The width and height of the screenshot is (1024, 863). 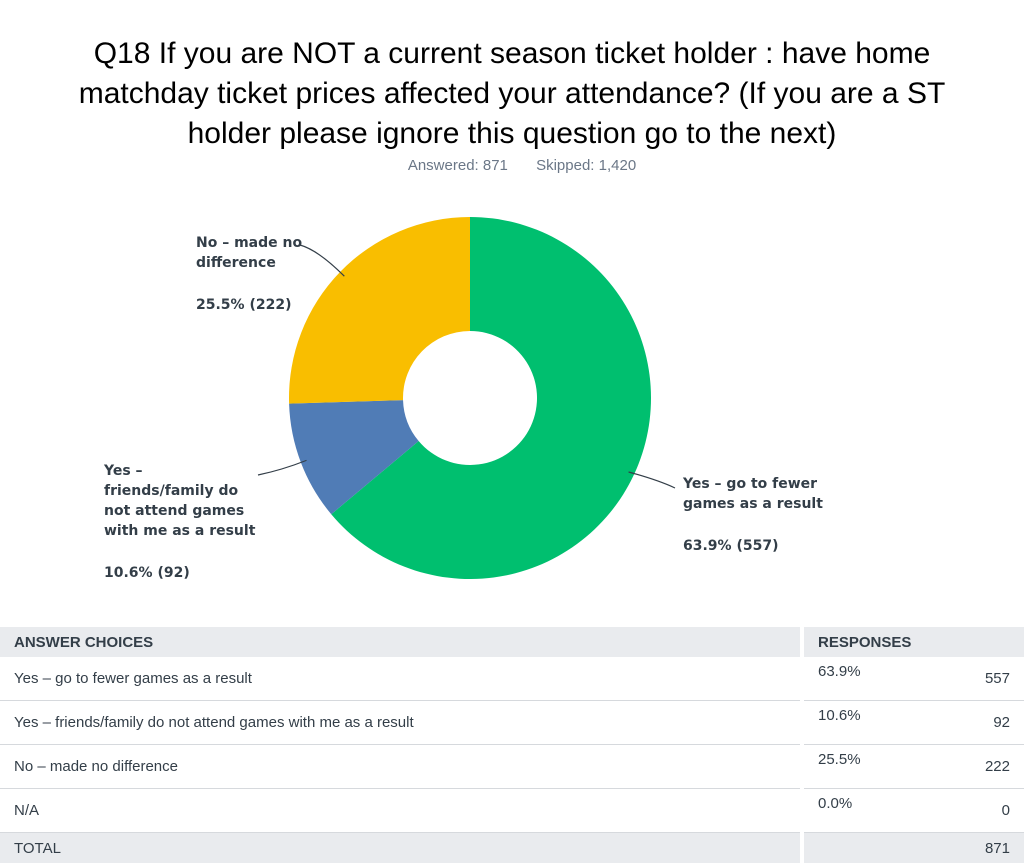 What do you see at coordinates (243, 305) in the screenshot?
I see `slice-value-label: 25.5% (222)` at bounding box center [243, 305].